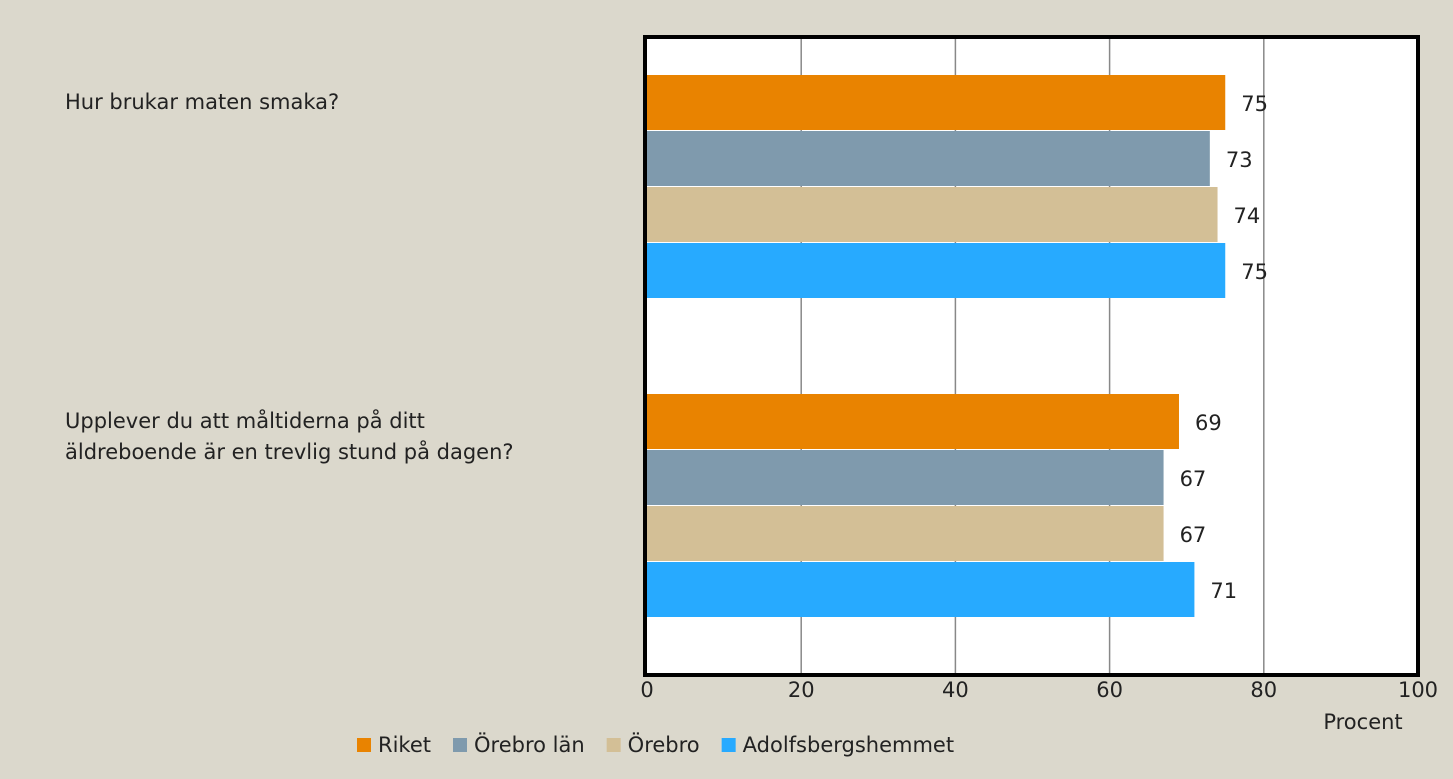 The image size is (1453, 779). I want to click on x-tick-label: 20, so click(801, 690).